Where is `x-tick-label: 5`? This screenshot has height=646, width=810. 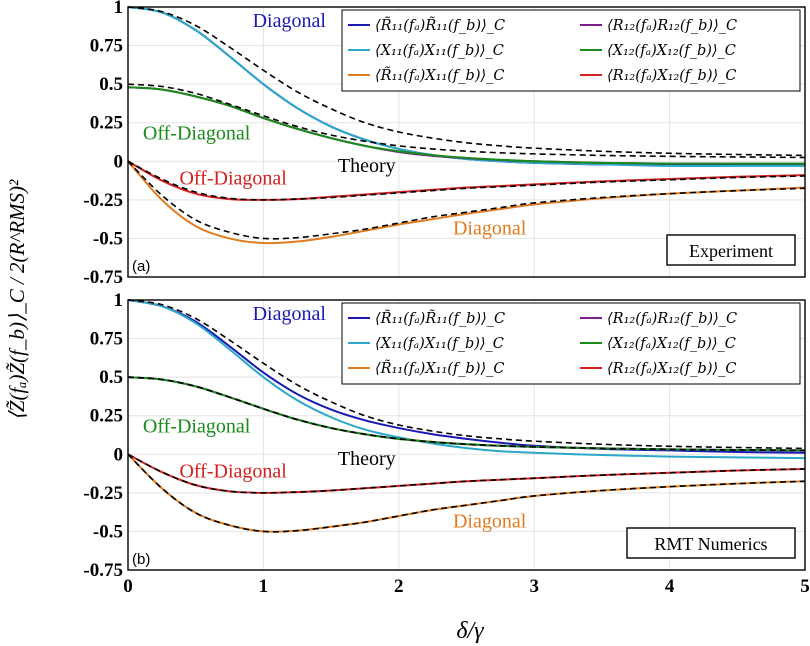
x-tick-label: 5 is located at coordinates (805, 586).